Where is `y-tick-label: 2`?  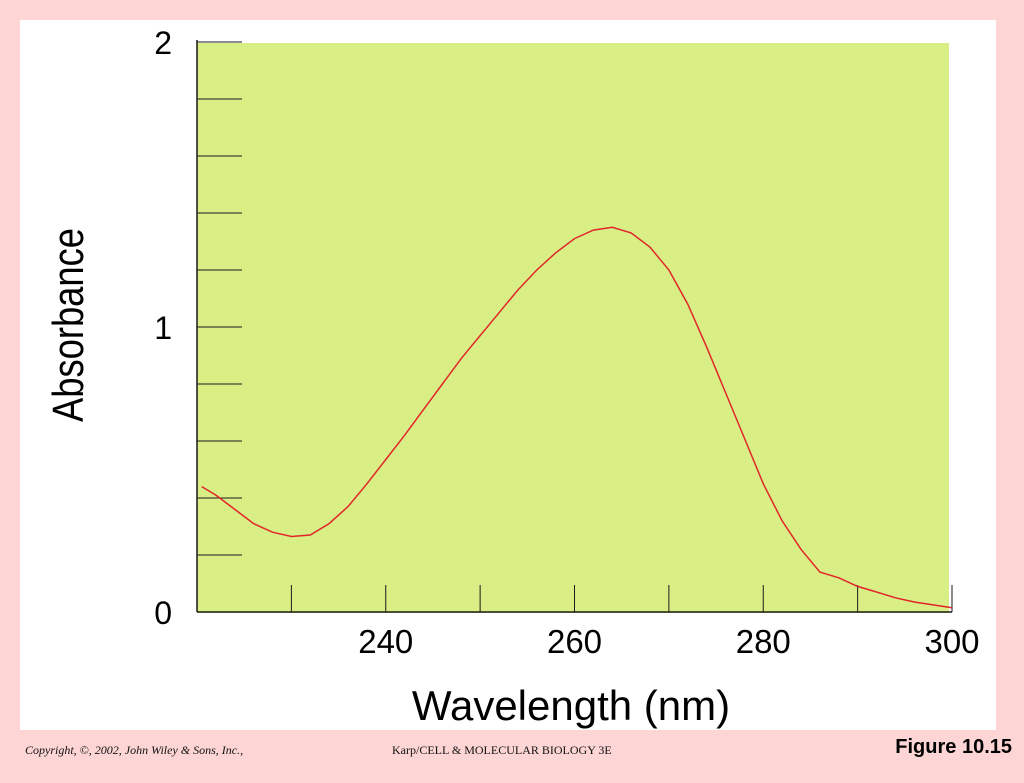
y-tick-label: 2 is located at coordinates (163, 43).